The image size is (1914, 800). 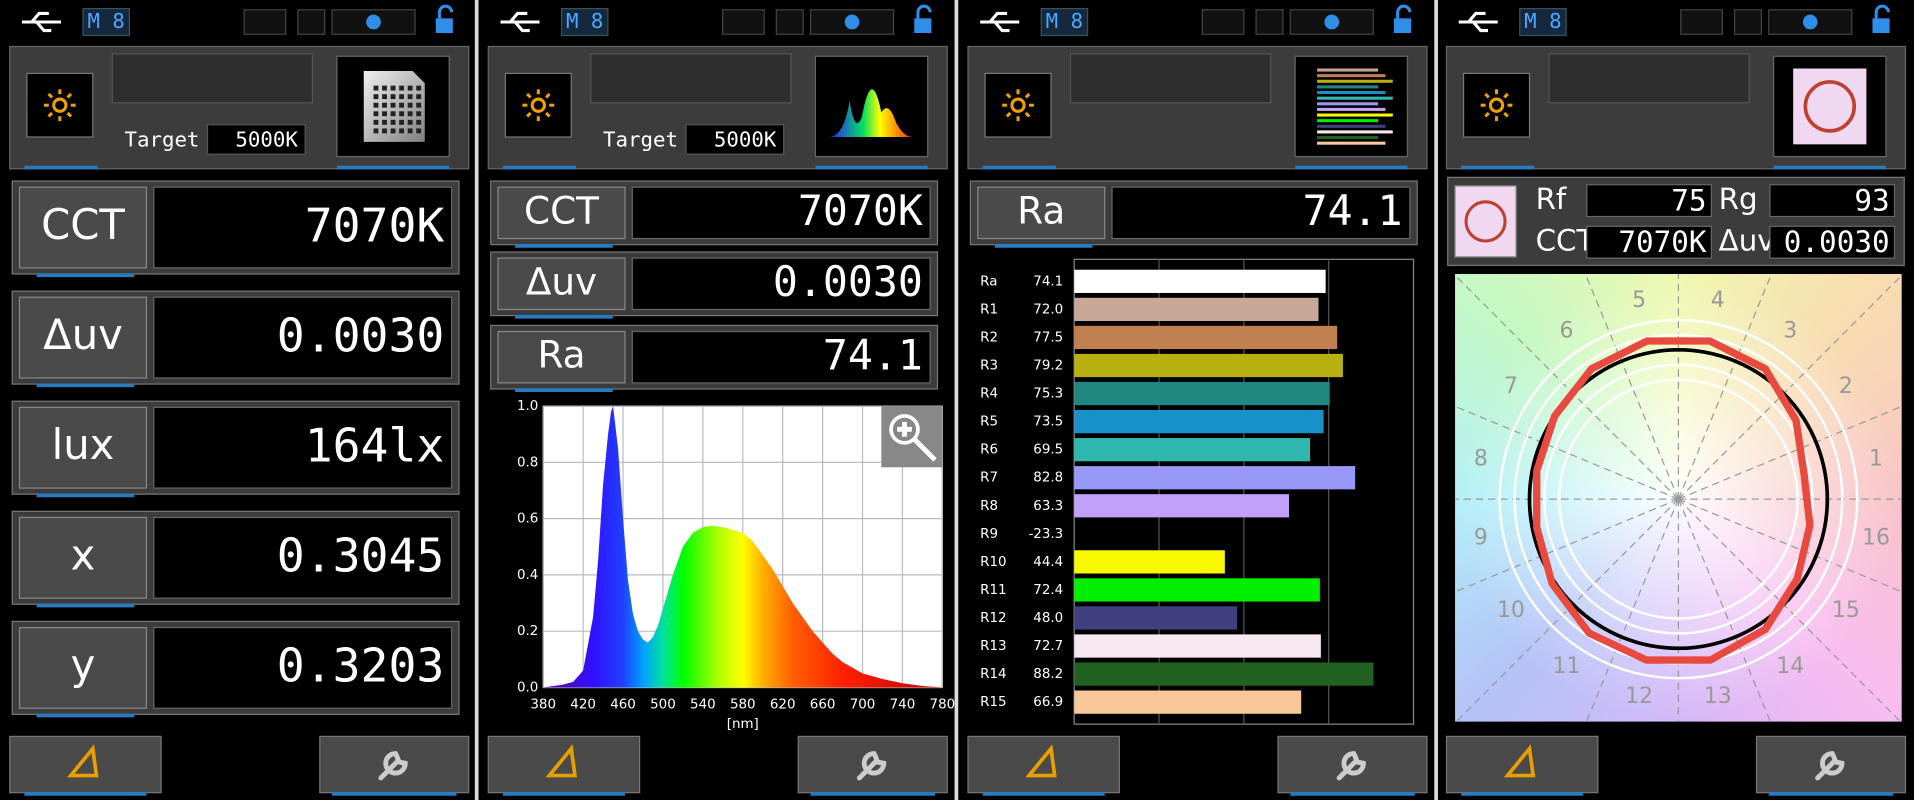 What do you see at coordinates (989, 478) in the screenshot?
I see `category-label: R7` at bounding box center [989, 478].